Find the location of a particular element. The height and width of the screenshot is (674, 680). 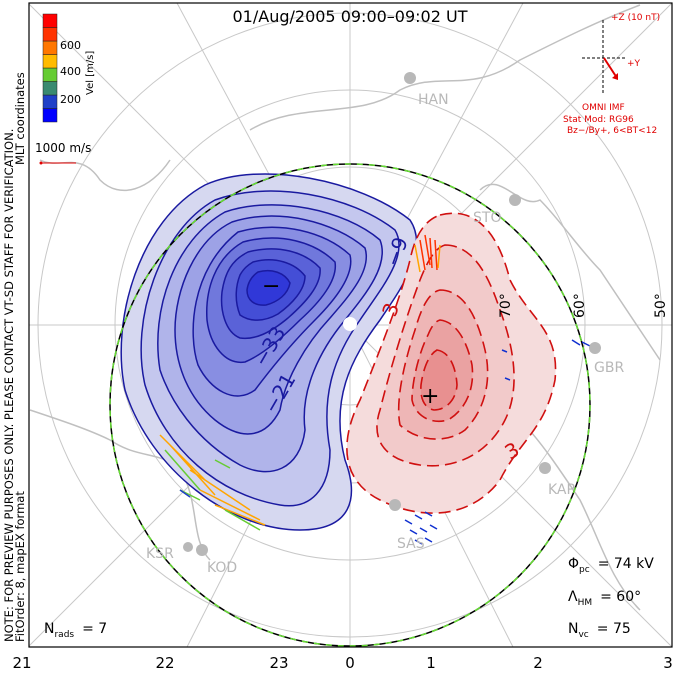

mlt-label: 22 is located at coordinates (164, 663).